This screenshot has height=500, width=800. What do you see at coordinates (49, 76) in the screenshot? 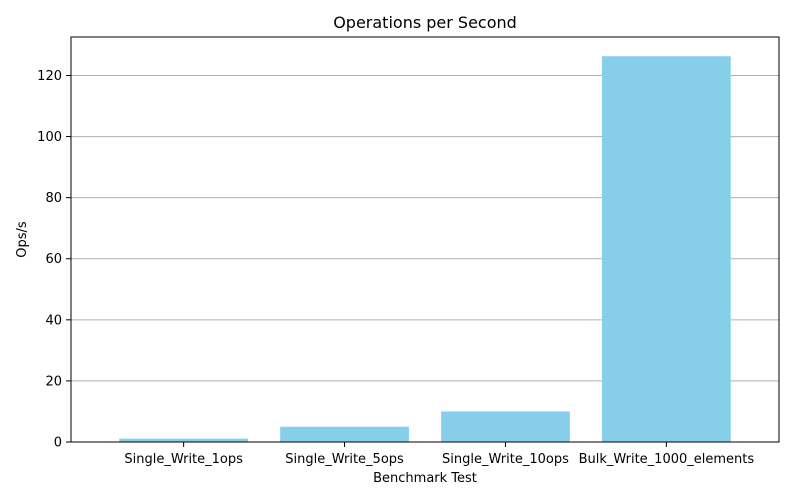
I see `y-tick-label: 120` at bounding box center [49, 76].